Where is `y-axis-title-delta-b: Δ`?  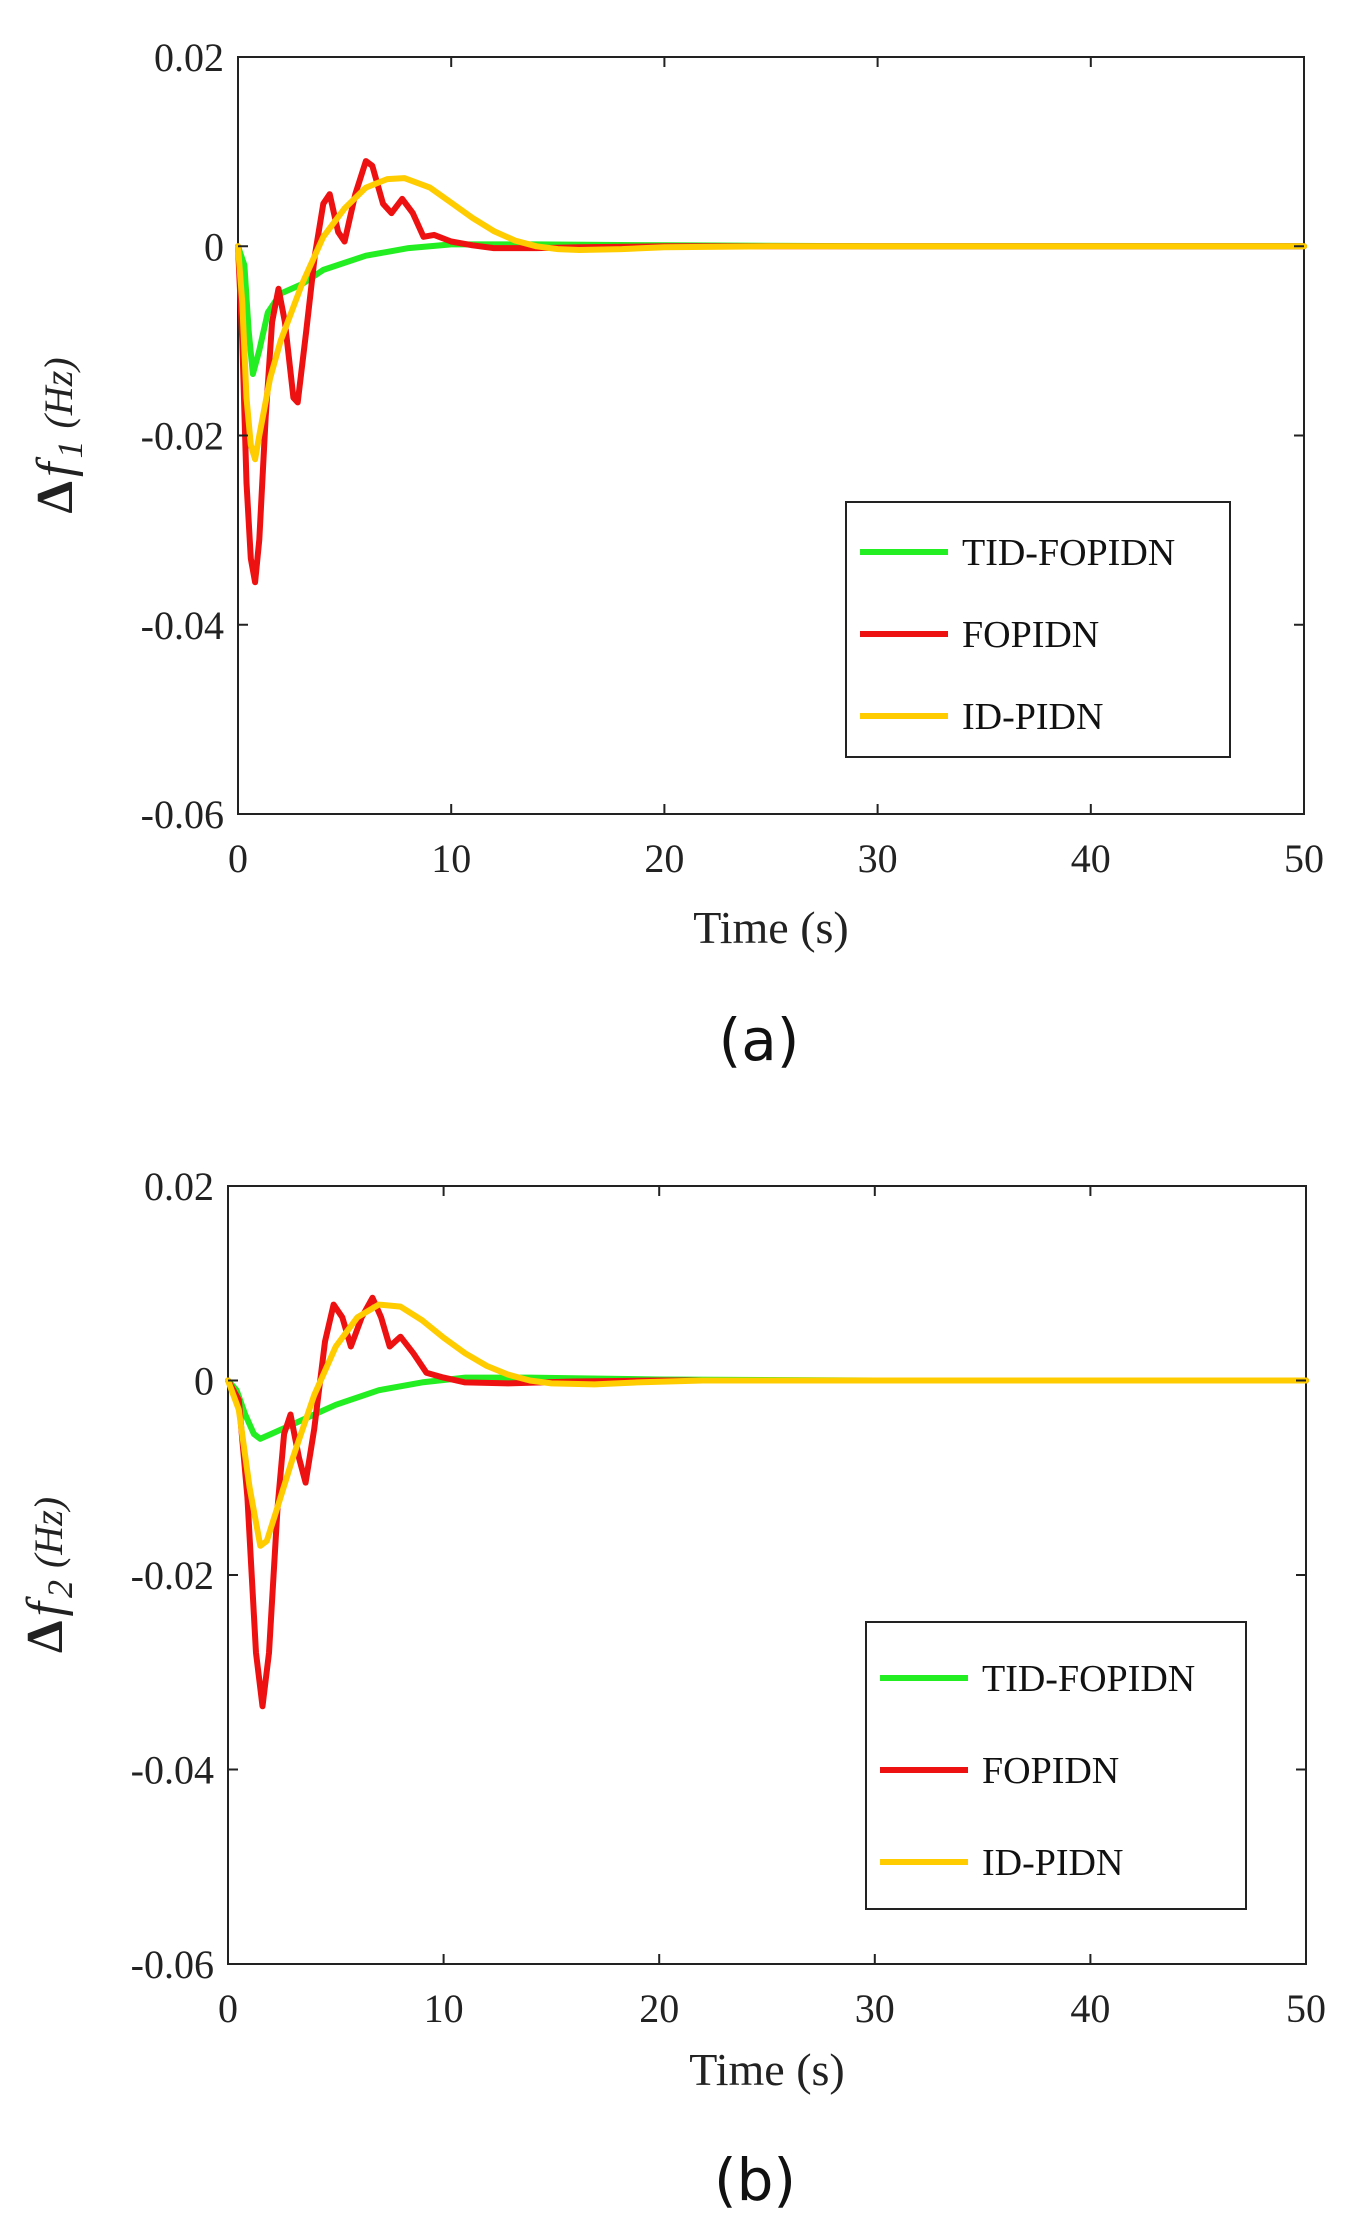 y-axis-title-delta-b: Δ is located at coordinates (45, 1636).